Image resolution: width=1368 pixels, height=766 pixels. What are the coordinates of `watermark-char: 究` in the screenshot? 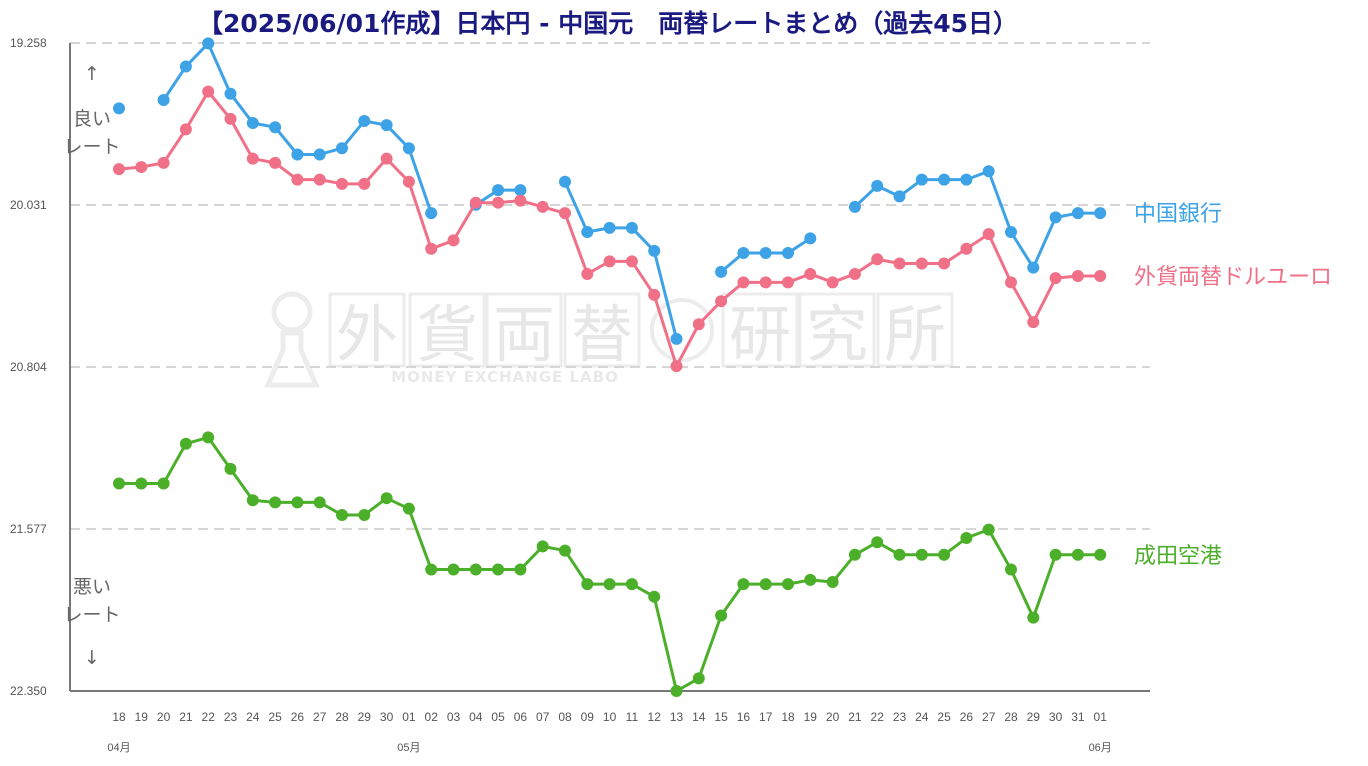 It's located at (837, 334).